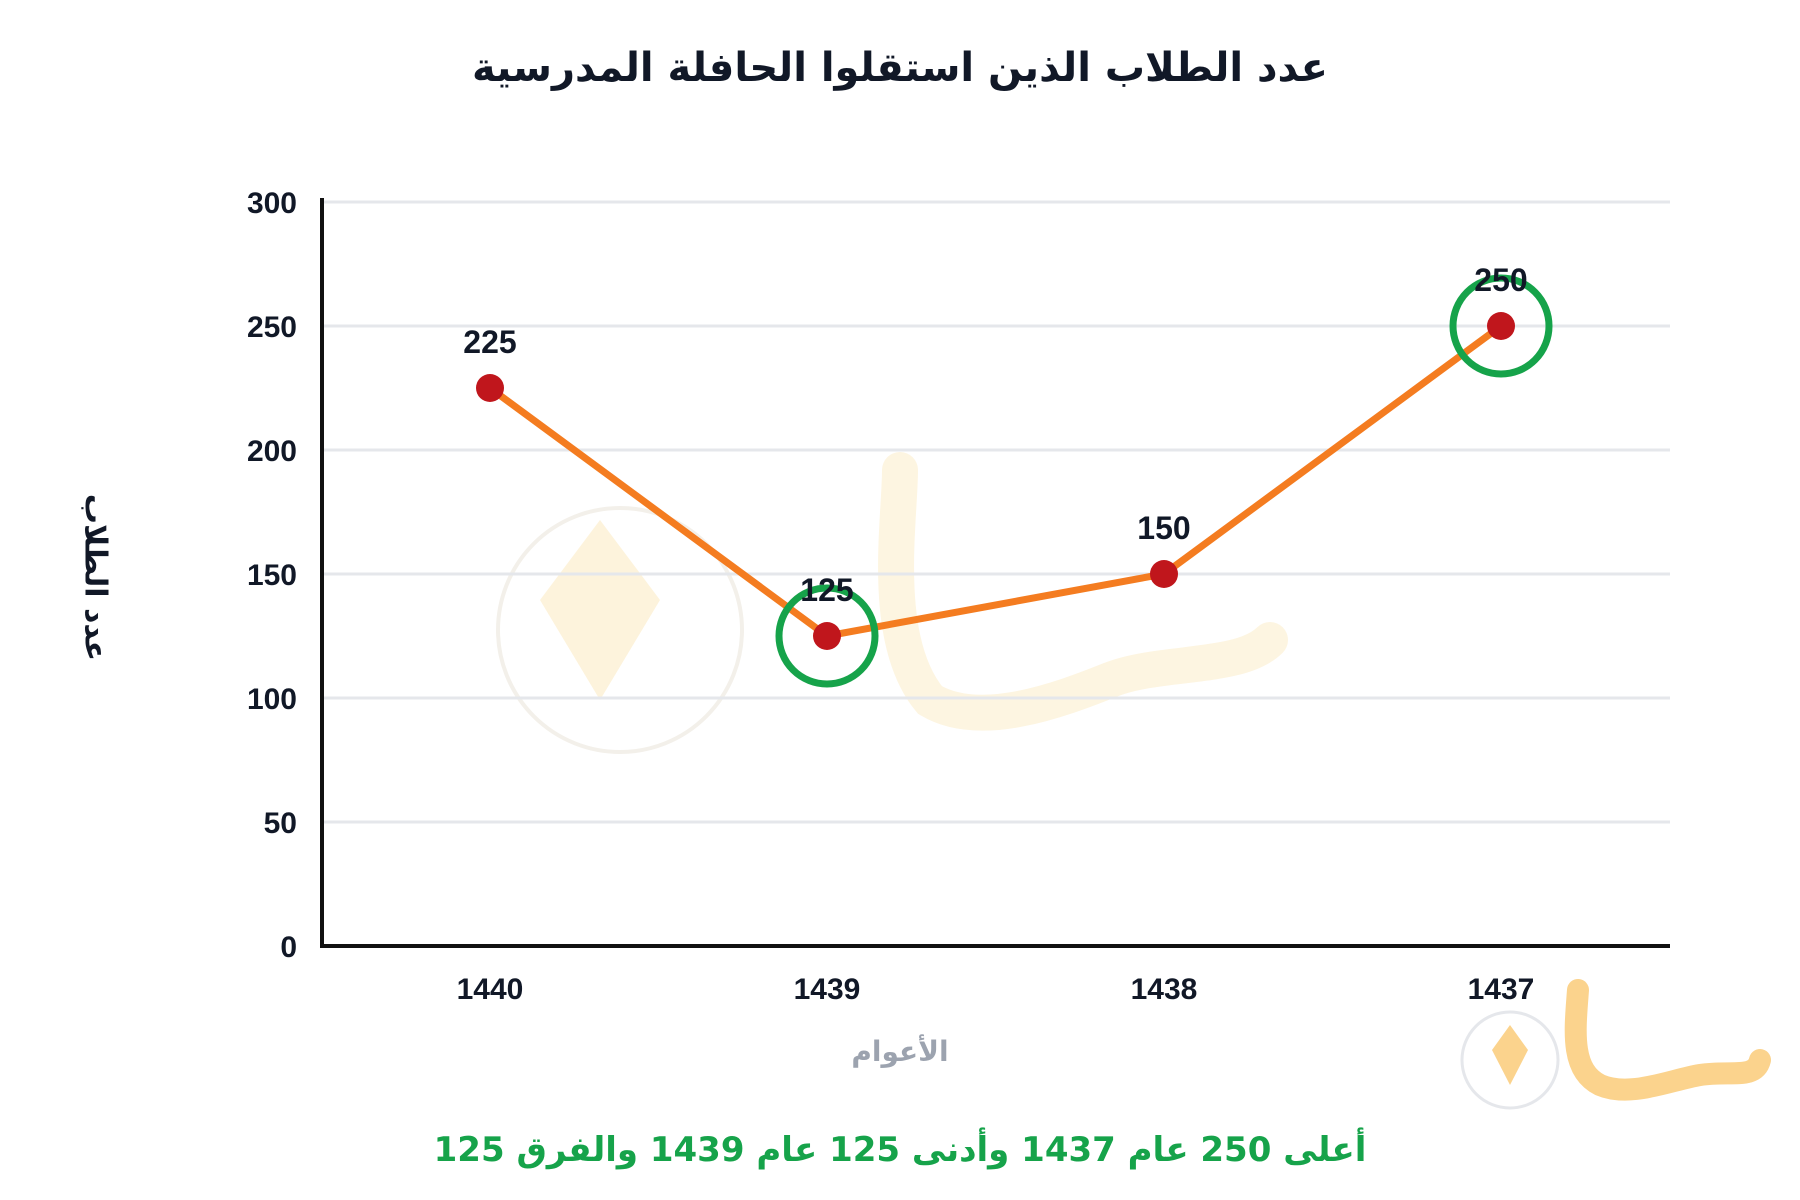  What do you see at coordinates (1164, 989) in the screenshot?
I see `x-tick-label: 1438` at bounding box center [1164, 989].